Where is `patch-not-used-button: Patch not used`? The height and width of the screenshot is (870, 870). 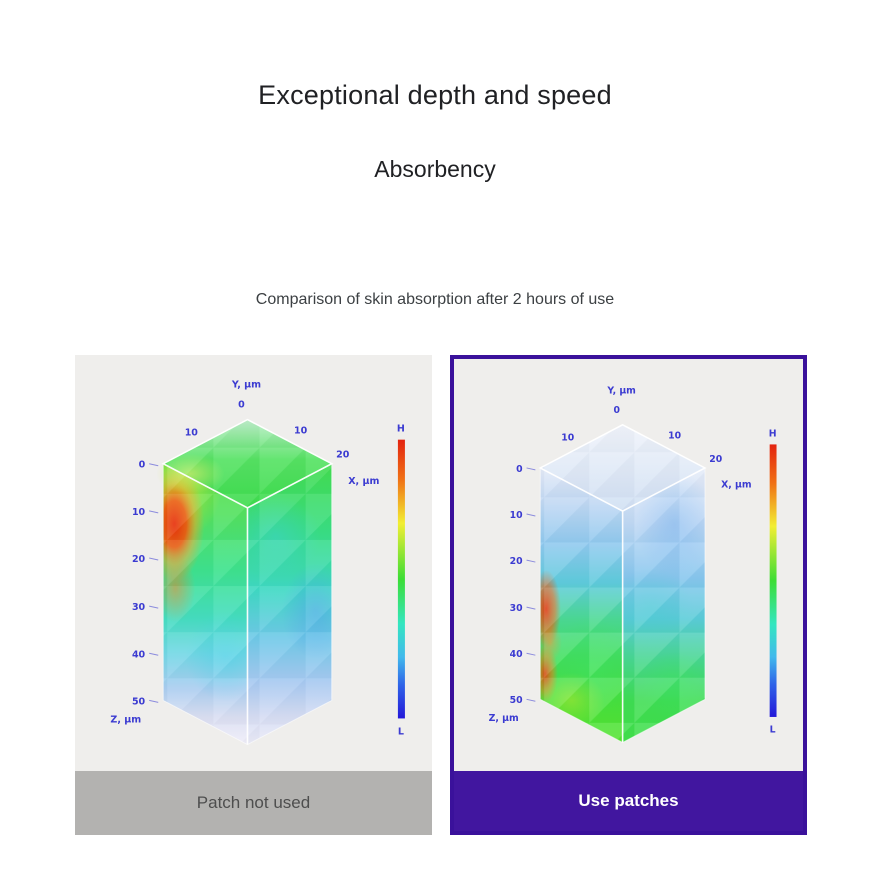 patch-not-used-button: Patch not used is located at coordinates (253, 803).